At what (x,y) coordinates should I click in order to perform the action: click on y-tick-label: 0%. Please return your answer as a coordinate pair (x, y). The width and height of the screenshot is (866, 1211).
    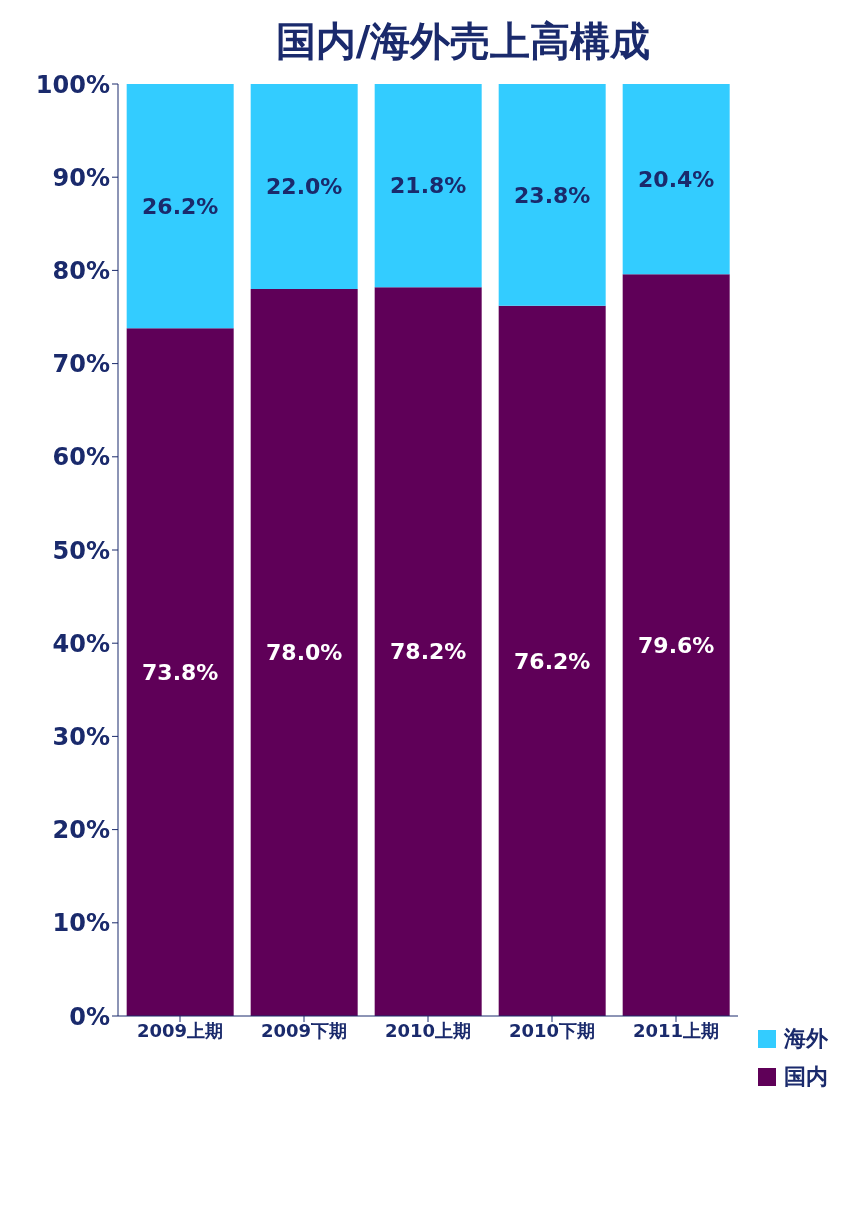
    Looking at the image, I should click on (89, 1016).